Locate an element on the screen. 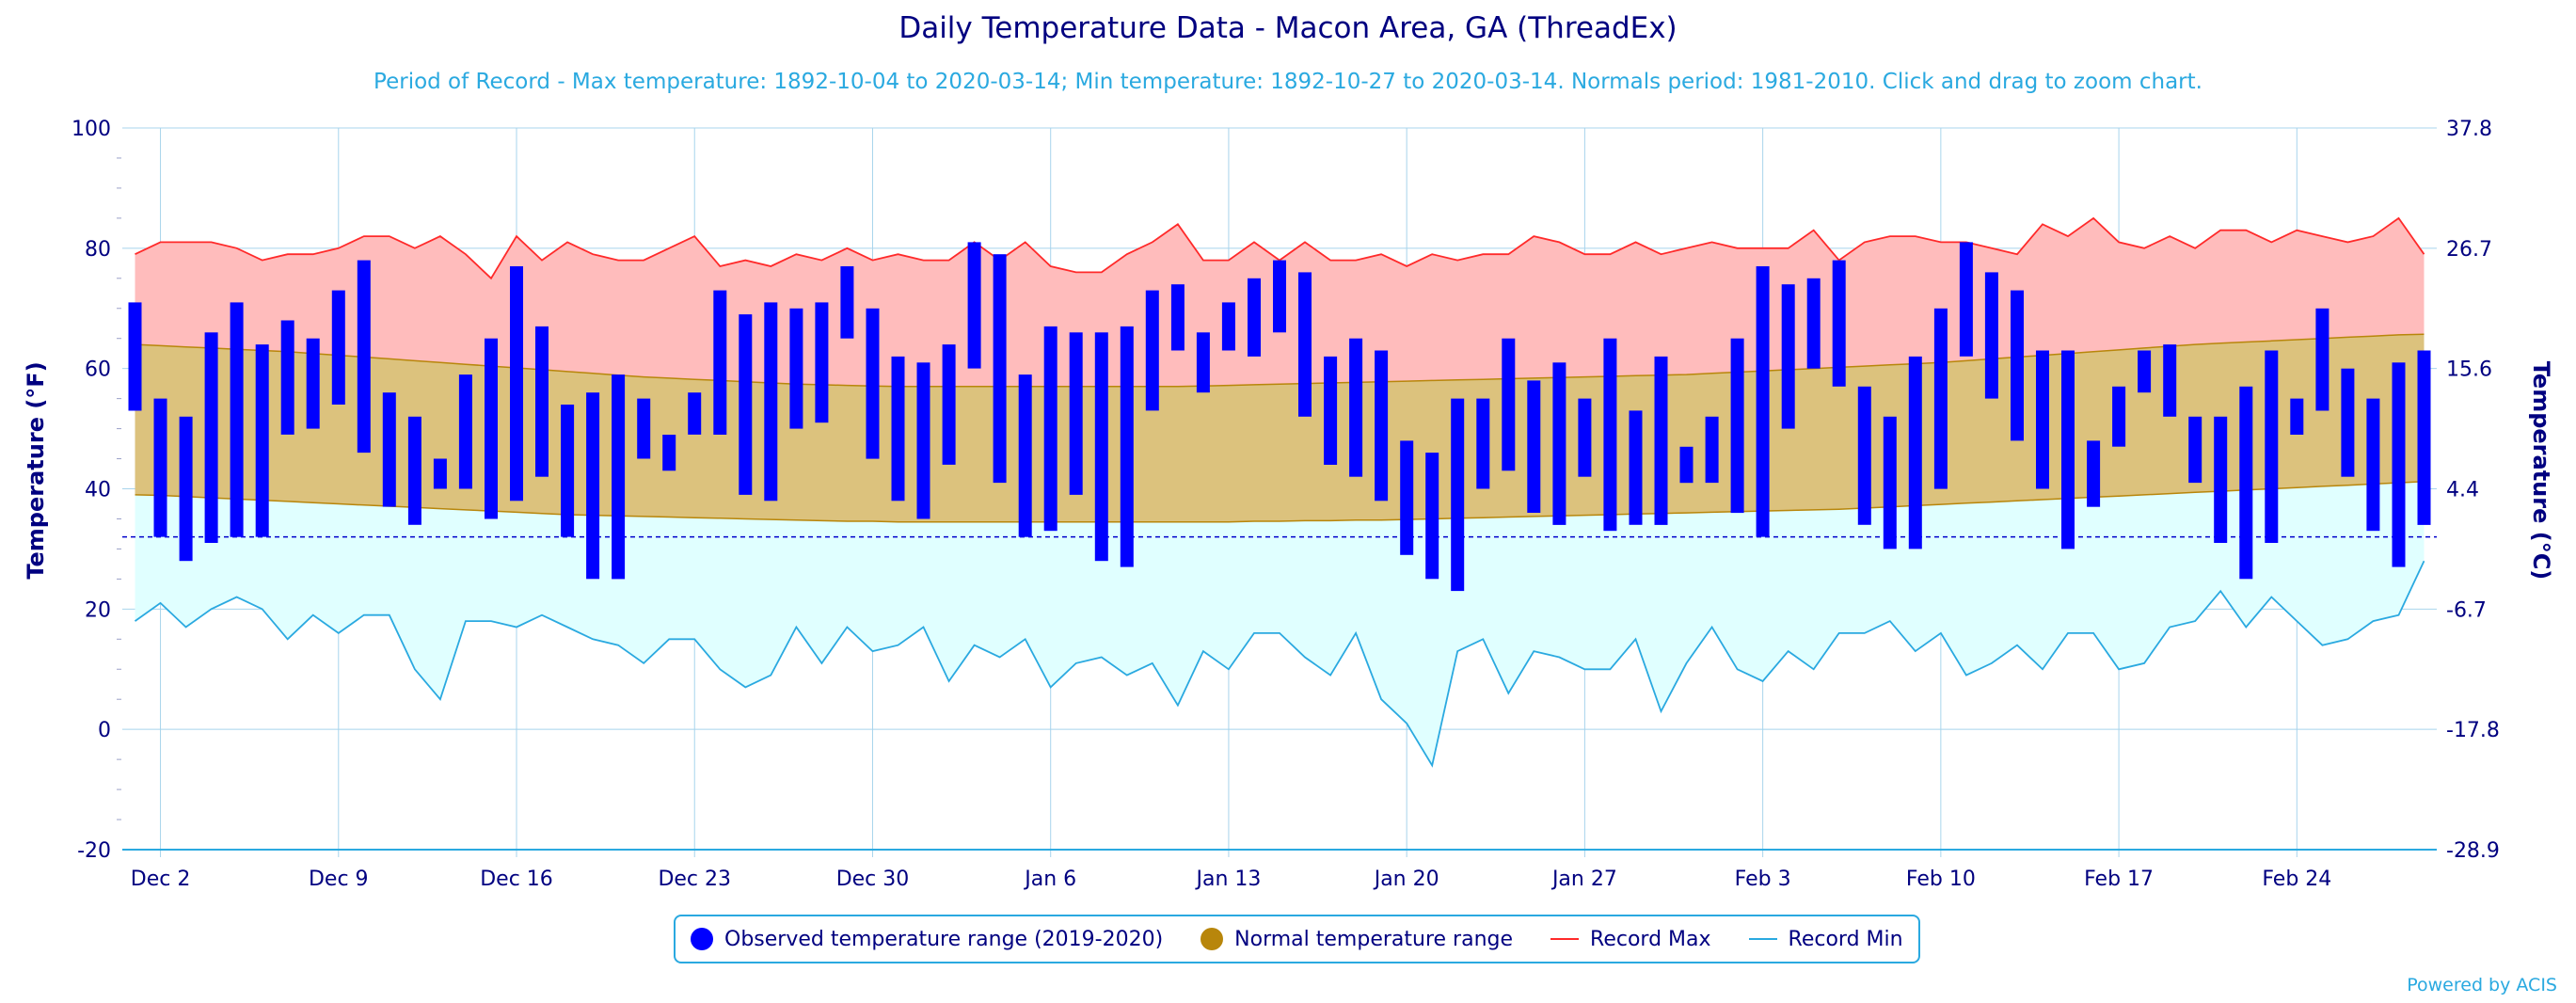 The height and width of the screenshot is (1003, 2576). legend-item-record-max: Record Max is located at coordinates (1631, 939).